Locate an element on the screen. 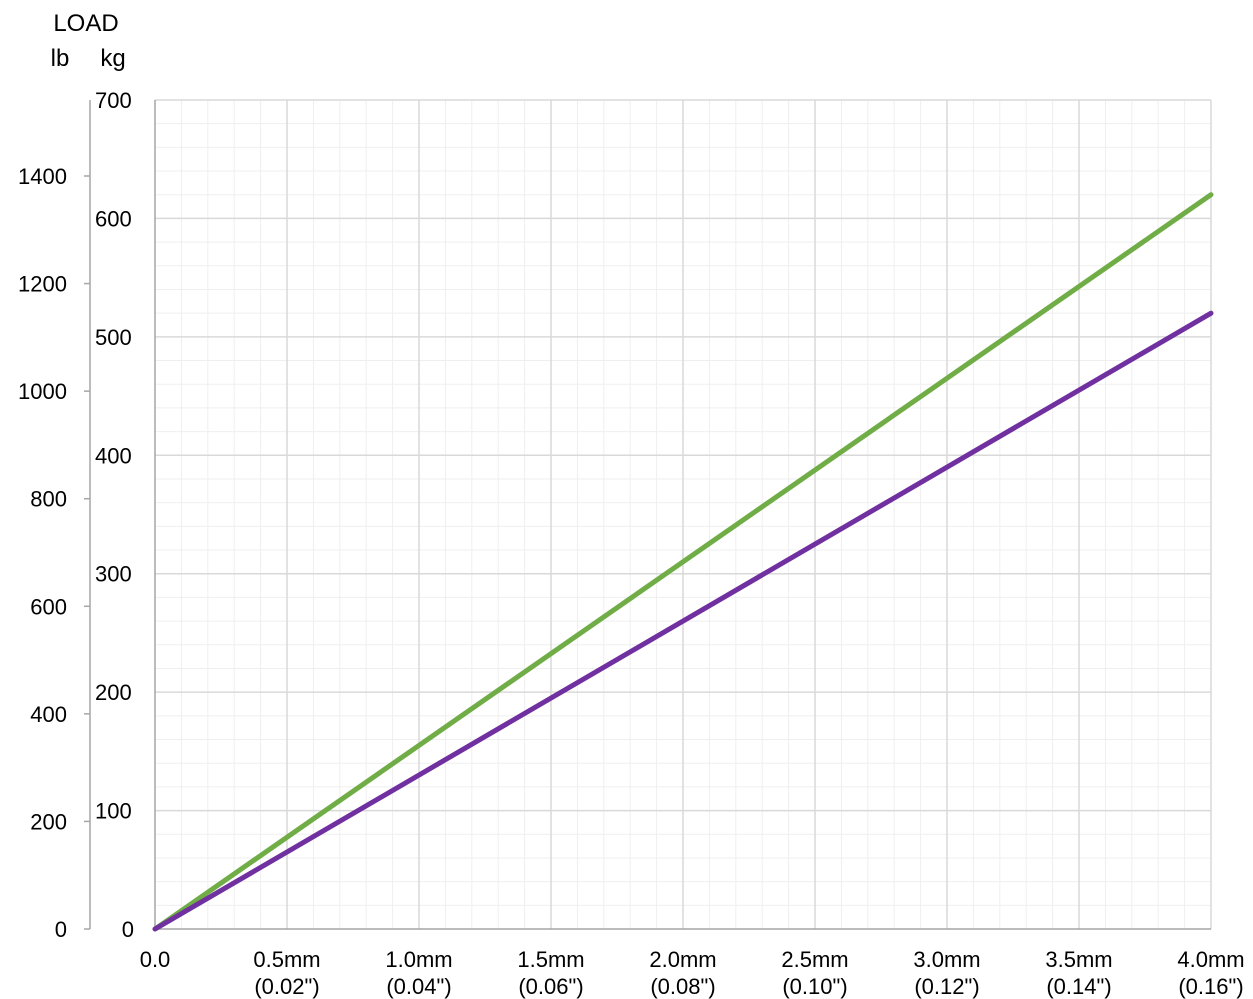  kg-tick-label: 200 is located at coordinates (113, 692).